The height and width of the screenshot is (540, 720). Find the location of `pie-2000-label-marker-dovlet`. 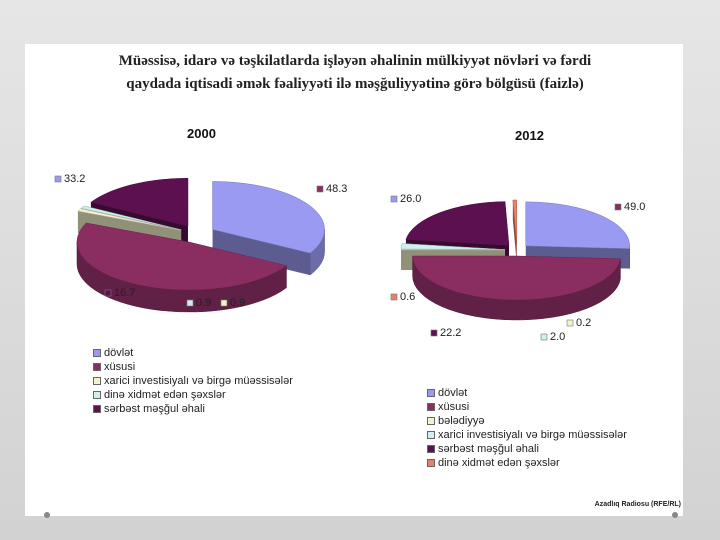

pie-2000-label-marker-dovlet is located at coordinates (58, 179).